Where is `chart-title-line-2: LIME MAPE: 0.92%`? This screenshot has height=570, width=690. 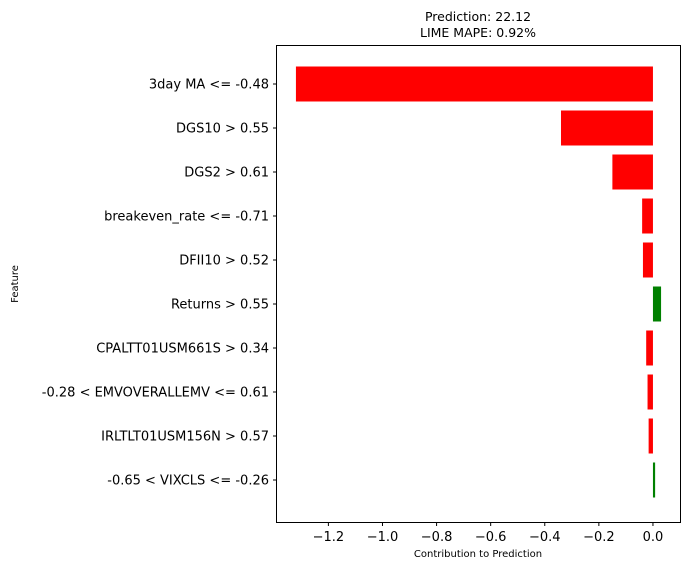 chart-title-line-2: LIME MAPE: 0.92% is located at coordinates (478, 32).